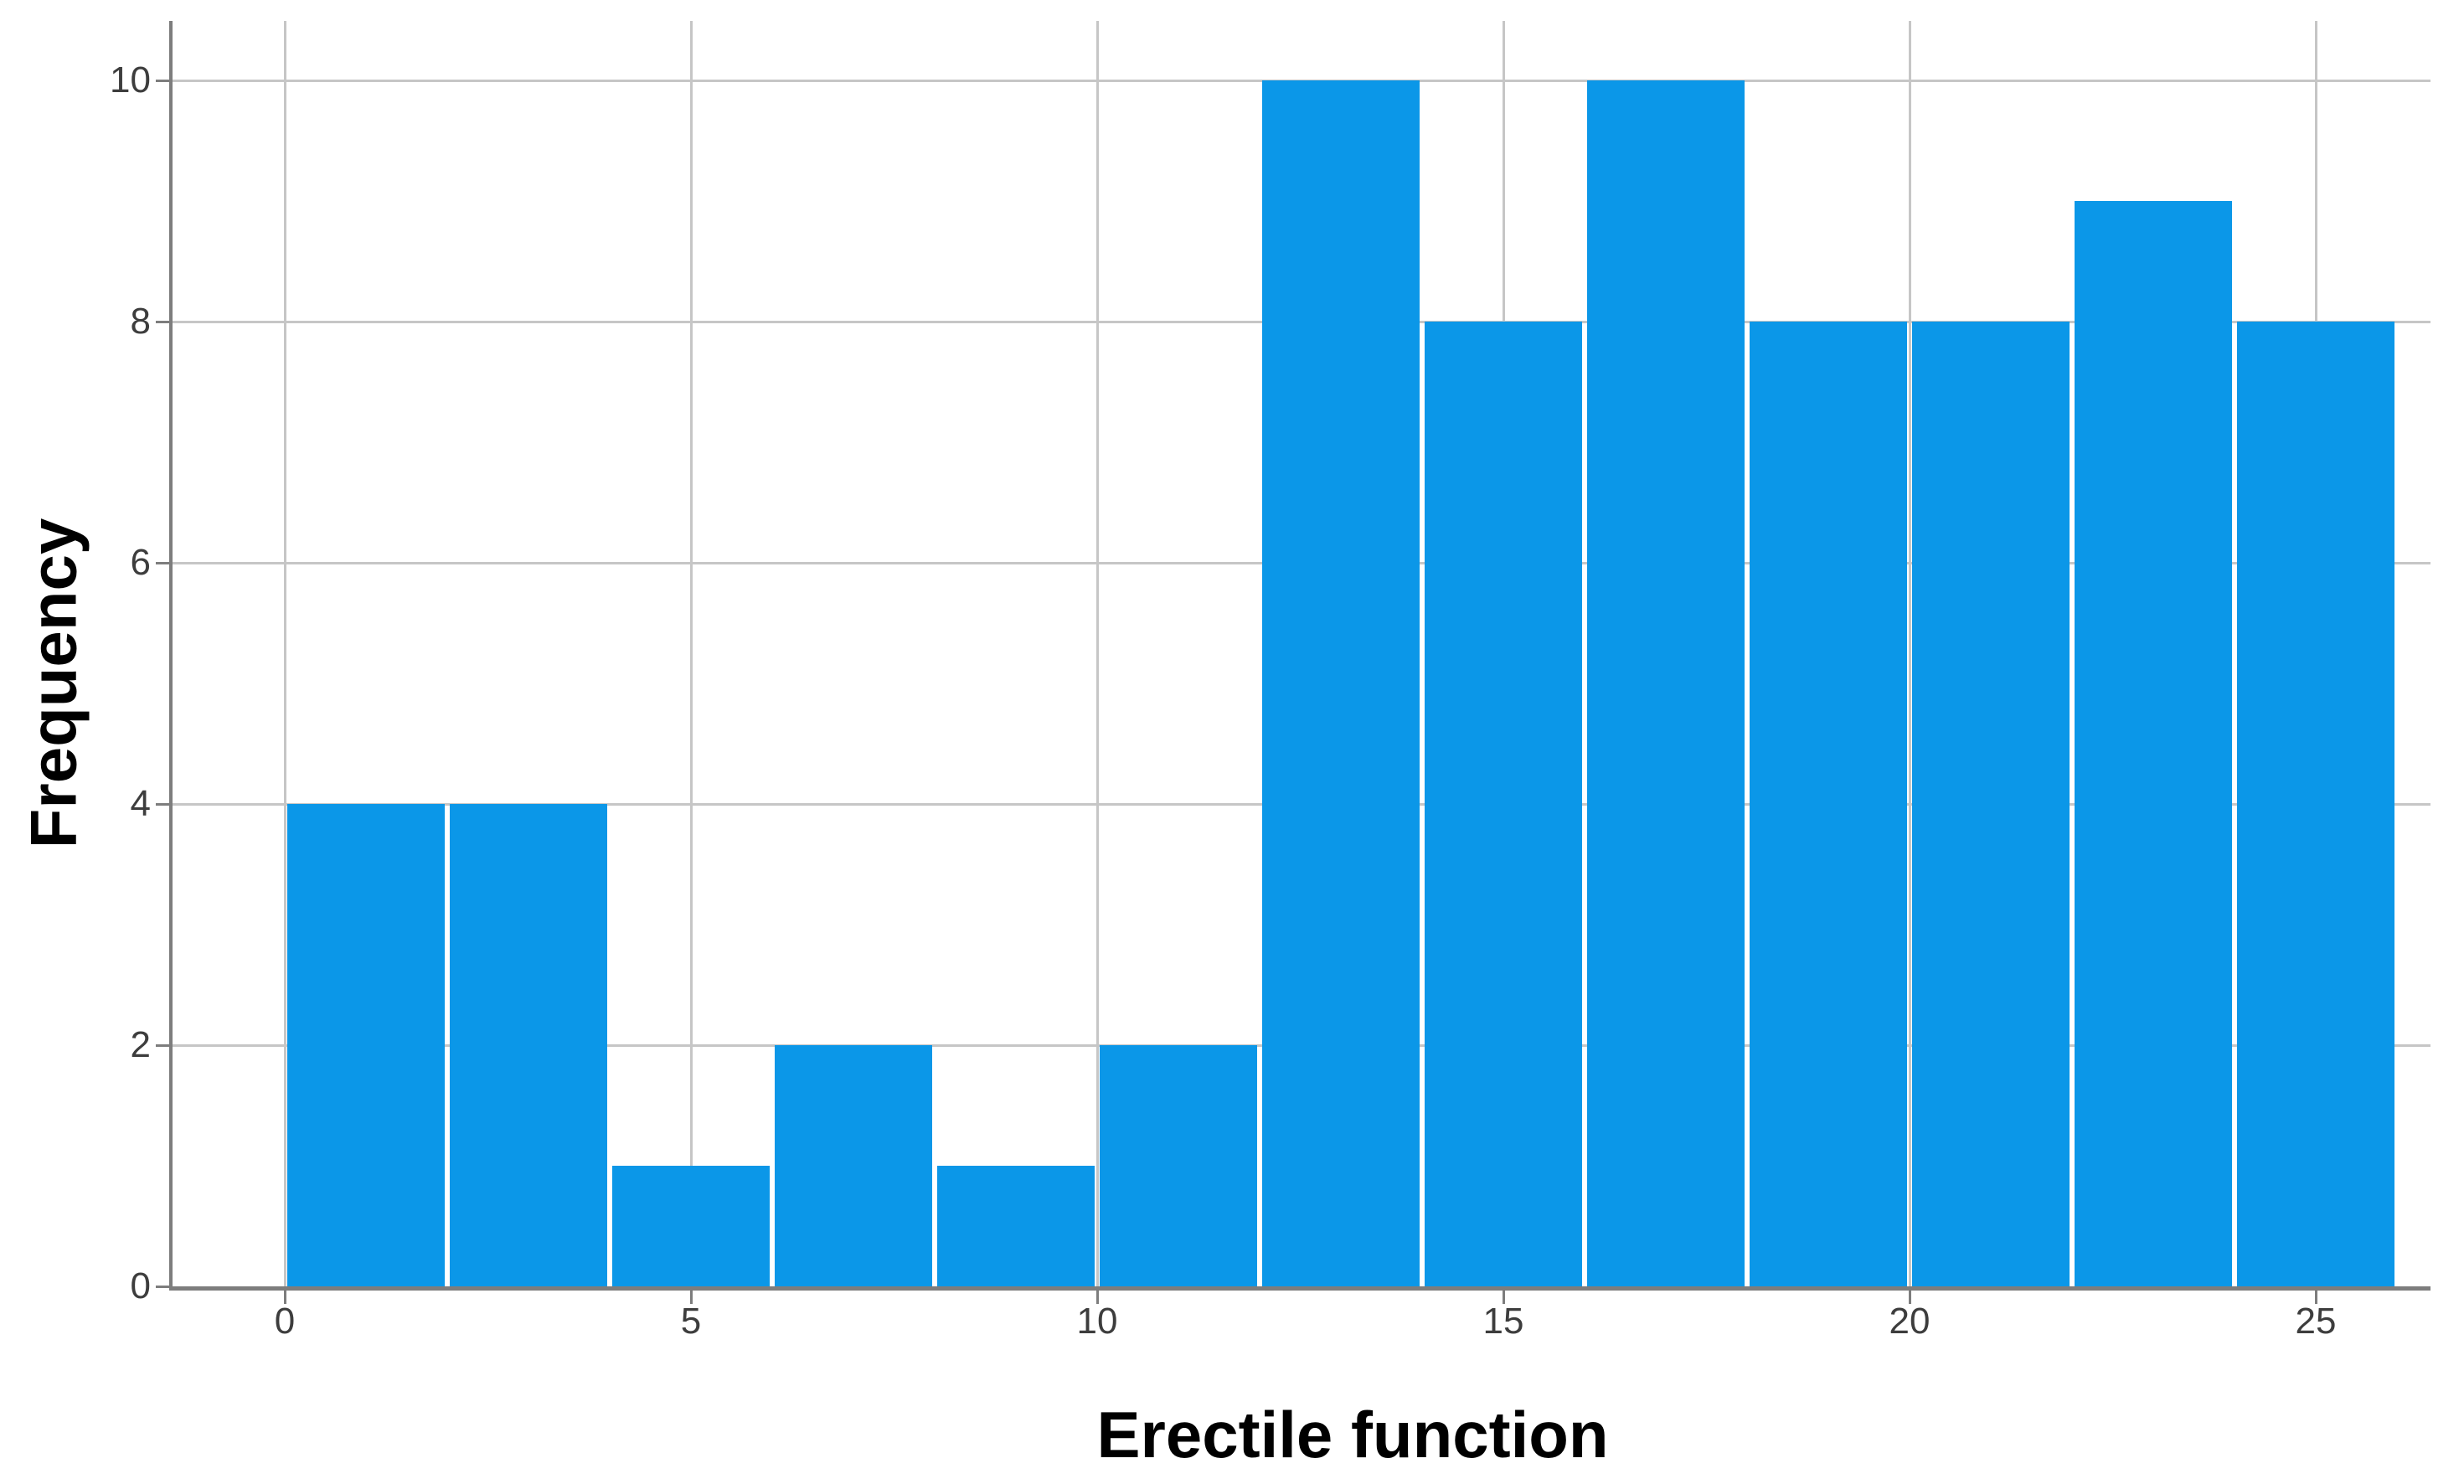 The width and height of the screenshot is (2464, 1484). Describe the element at coordinates (140, 803) in the screenshot. I see `y-tick-label: 4` at that location.